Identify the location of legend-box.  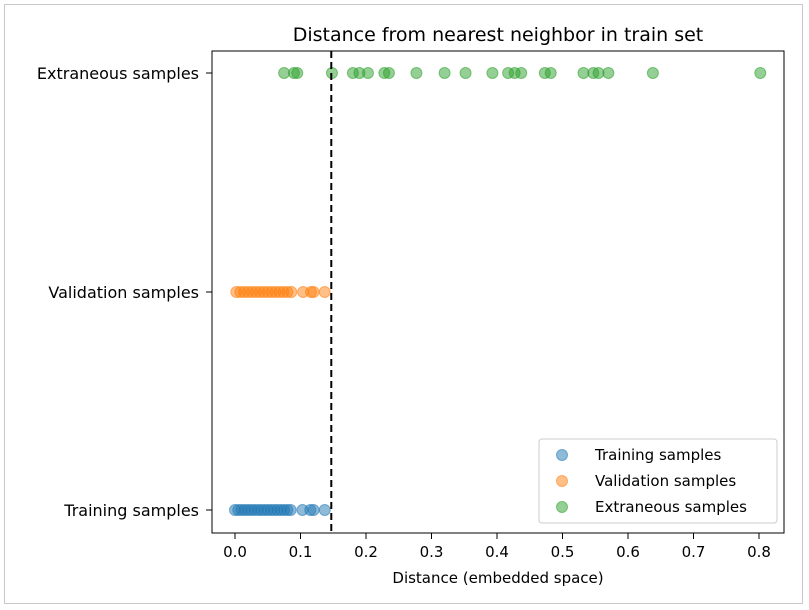
(658, 481).